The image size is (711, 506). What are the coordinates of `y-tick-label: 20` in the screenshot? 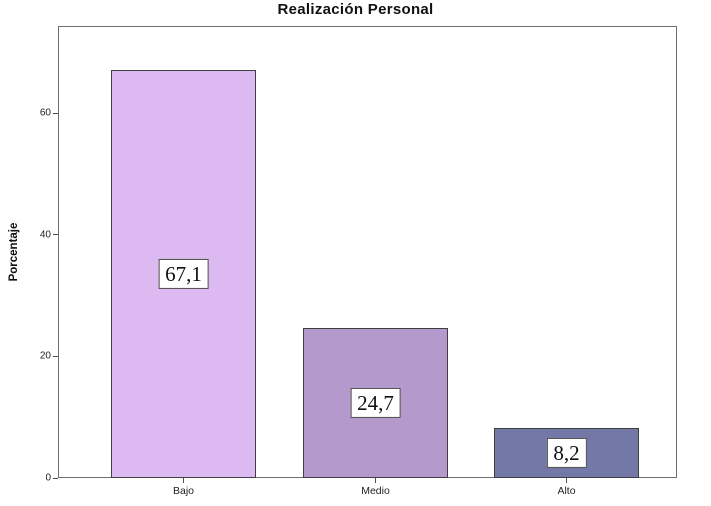 It's located at (45, 356).